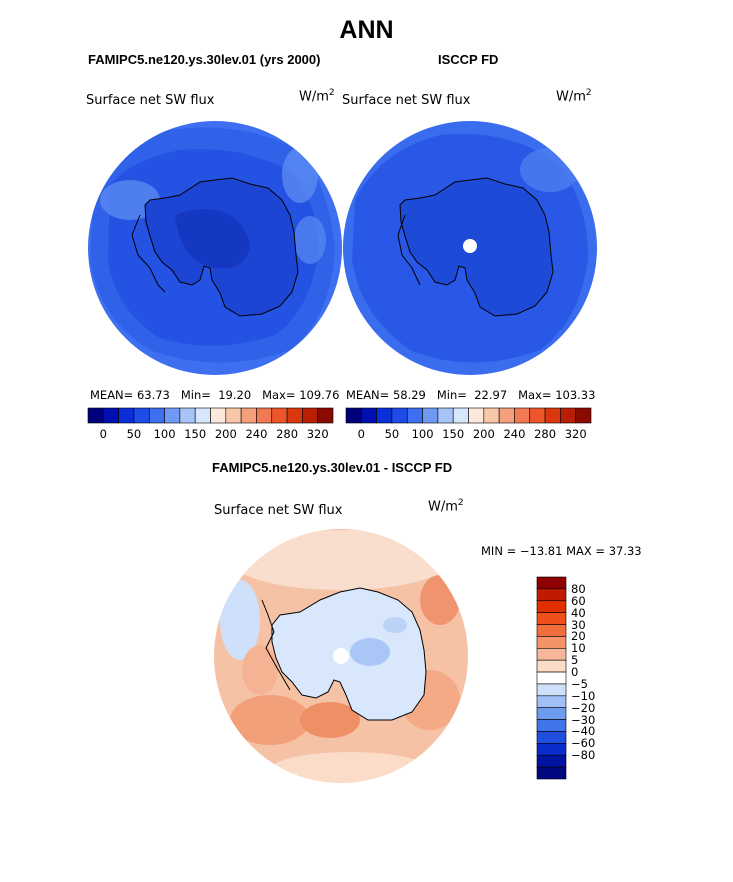  What do you see at coordinates (195, 434) in the screenshot?
I see `left-colorbar-tick-label: 150` at bounding box center [195, 434].